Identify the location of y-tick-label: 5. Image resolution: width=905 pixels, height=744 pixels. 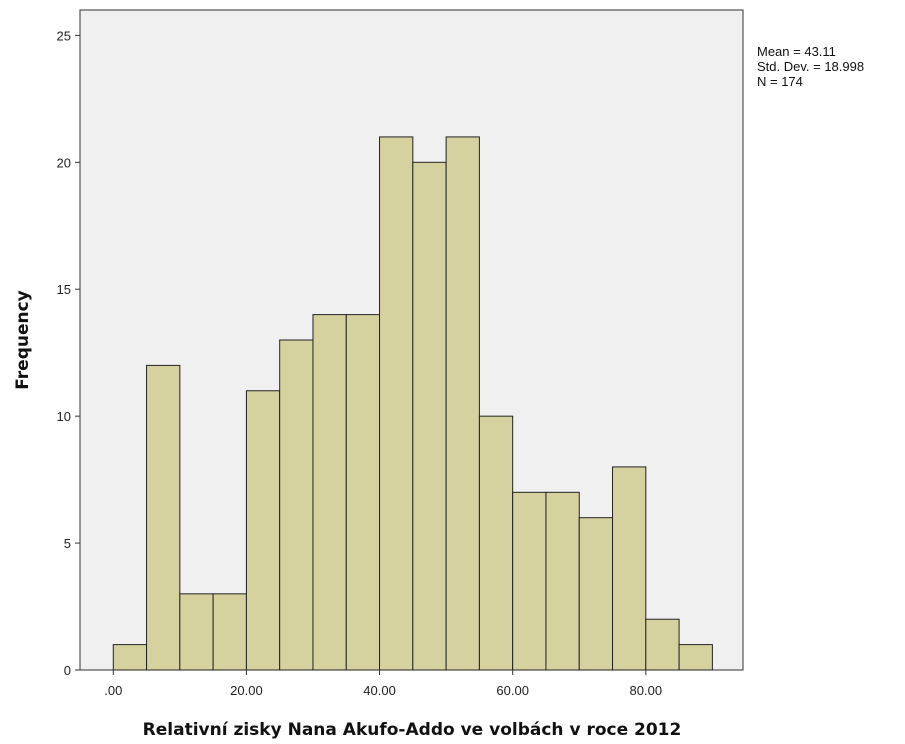
(67, 543).